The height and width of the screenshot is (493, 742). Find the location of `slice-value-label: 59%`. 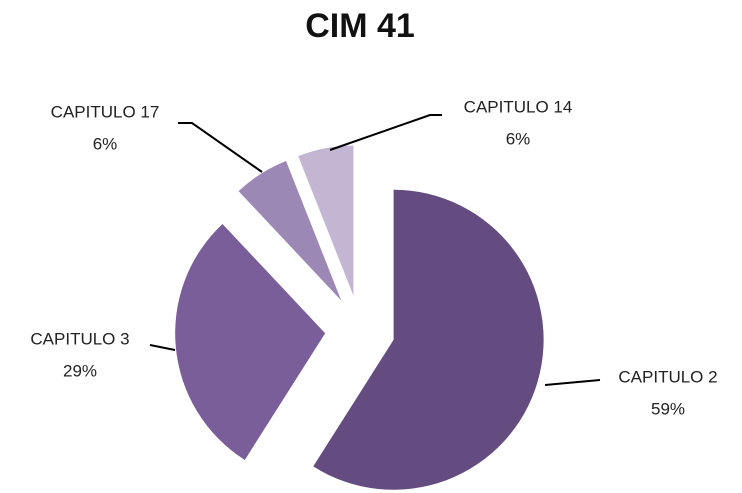

slice-value-label: 59% is located at coordinates (668, 408).